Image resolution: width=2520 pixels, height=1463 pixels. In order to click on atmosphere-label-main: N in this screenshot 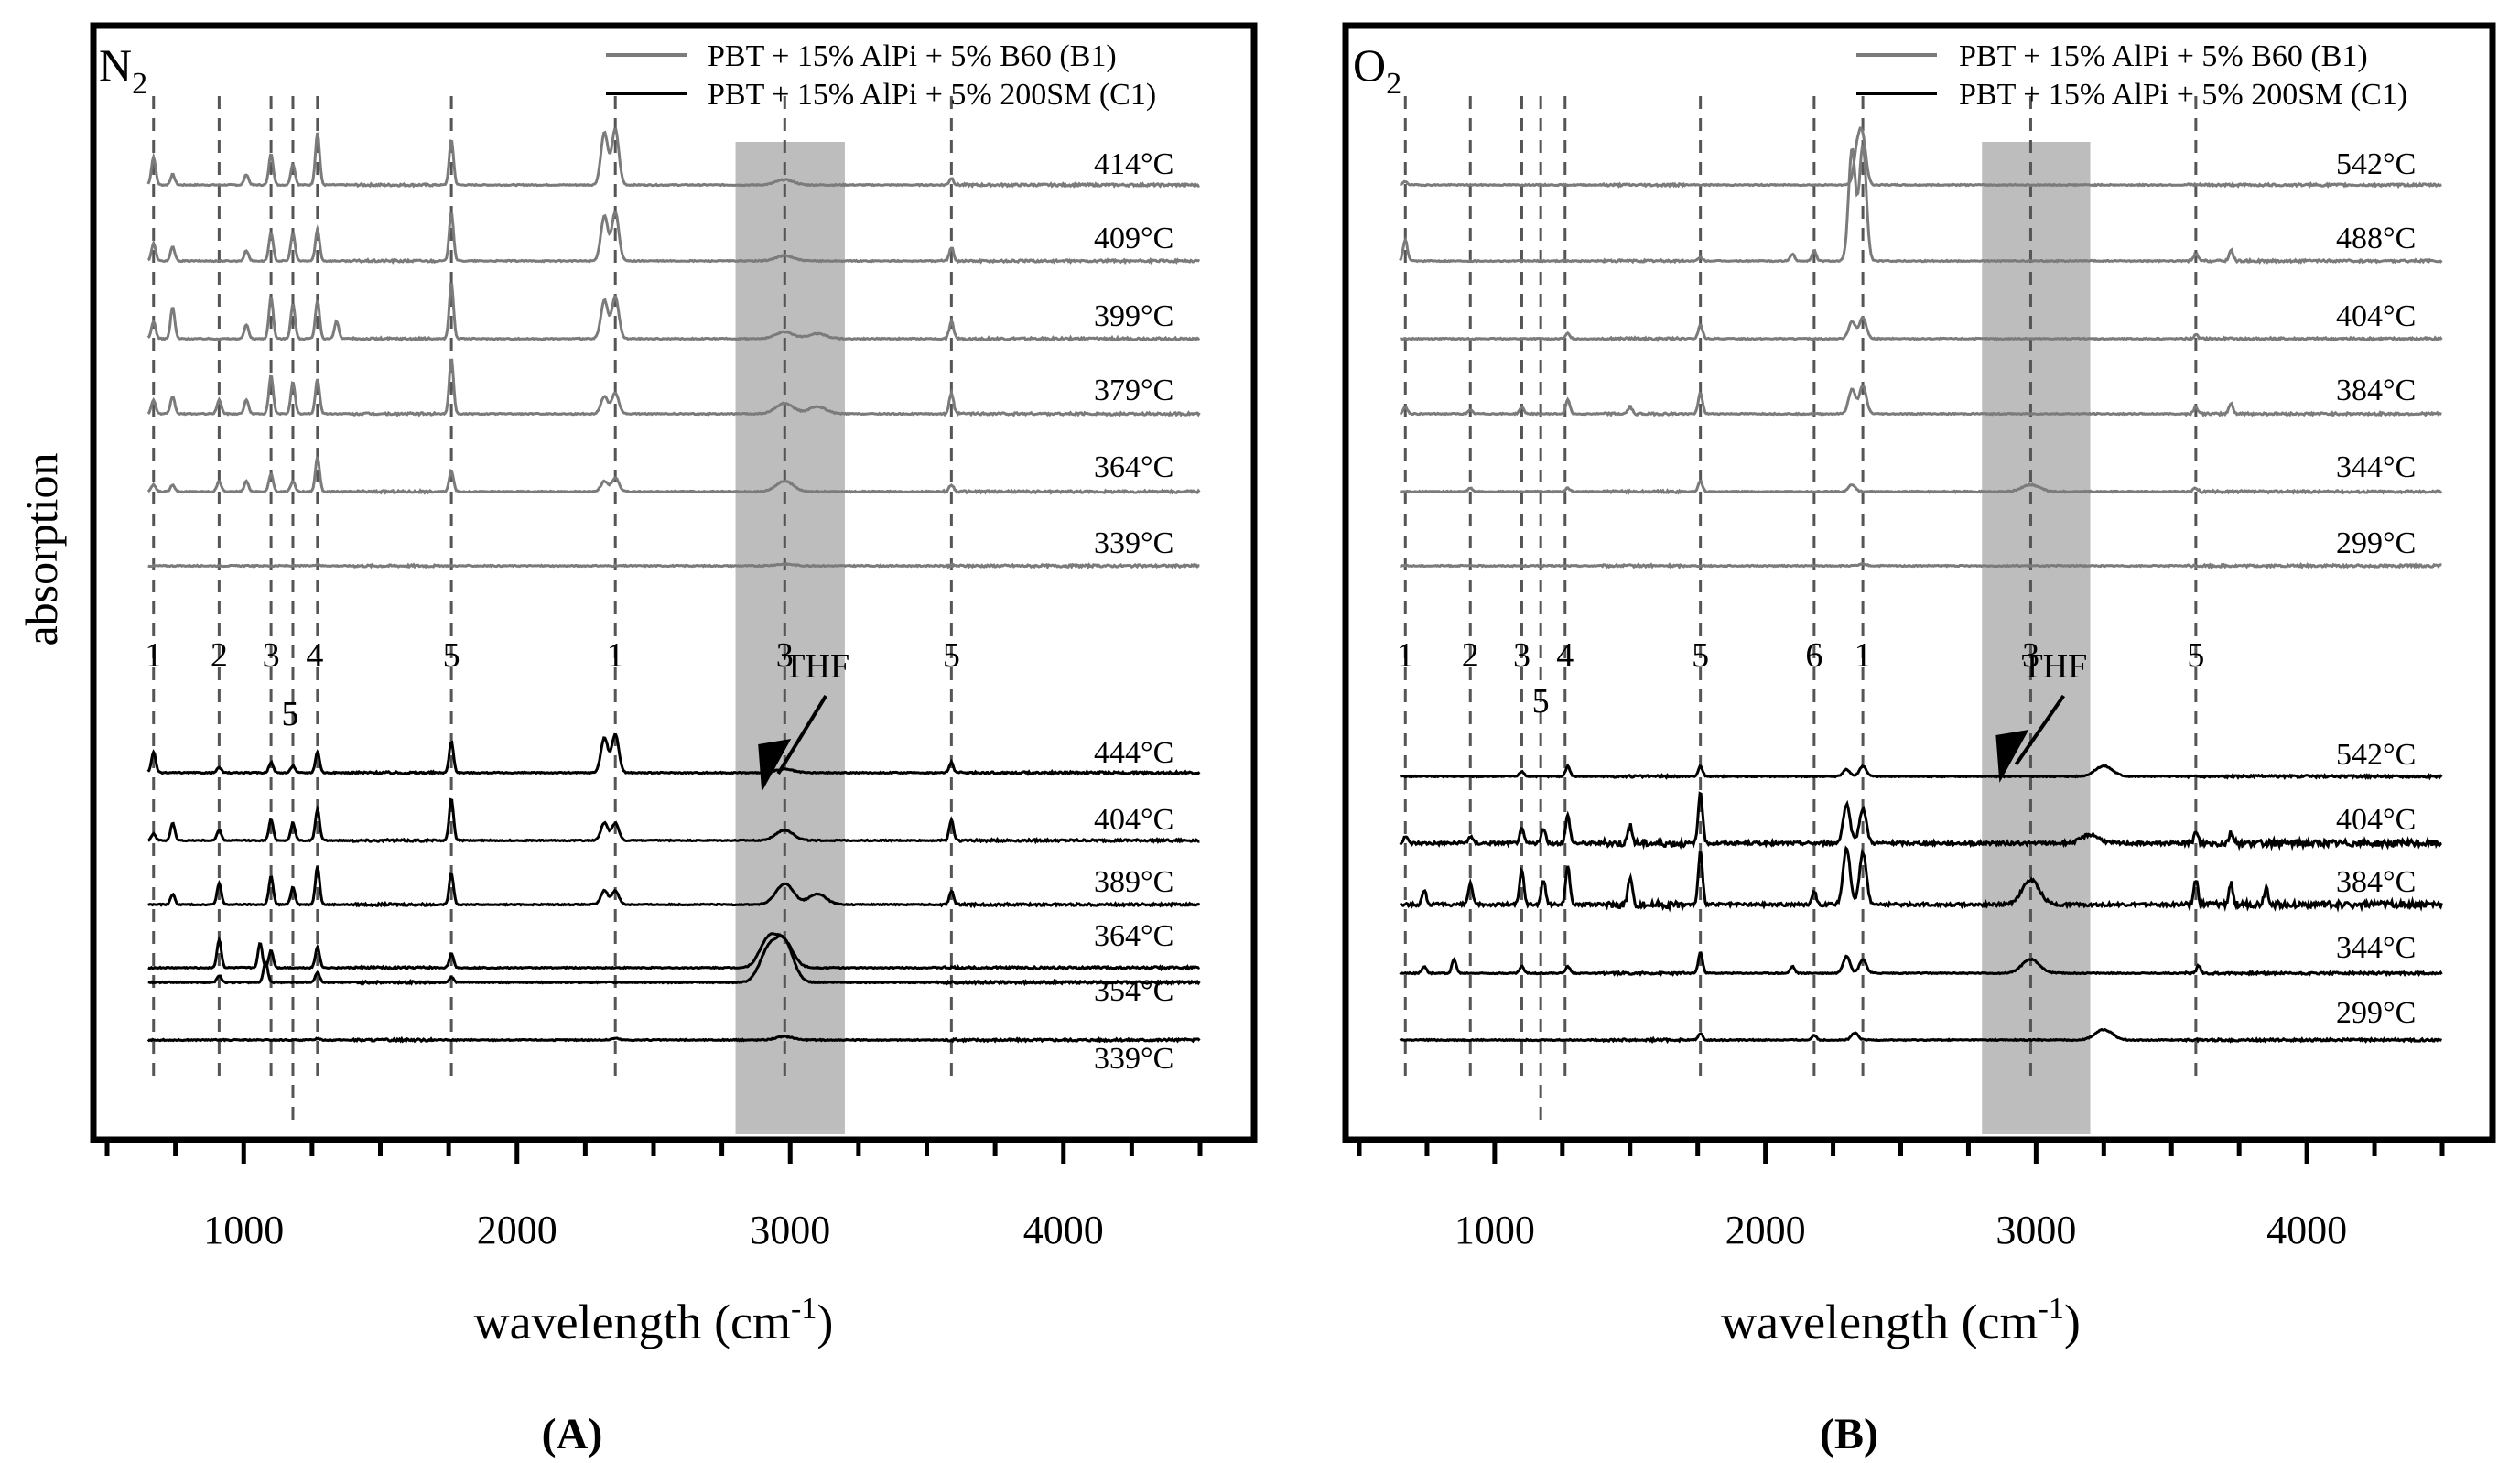, I will do `click(115, 65)`.